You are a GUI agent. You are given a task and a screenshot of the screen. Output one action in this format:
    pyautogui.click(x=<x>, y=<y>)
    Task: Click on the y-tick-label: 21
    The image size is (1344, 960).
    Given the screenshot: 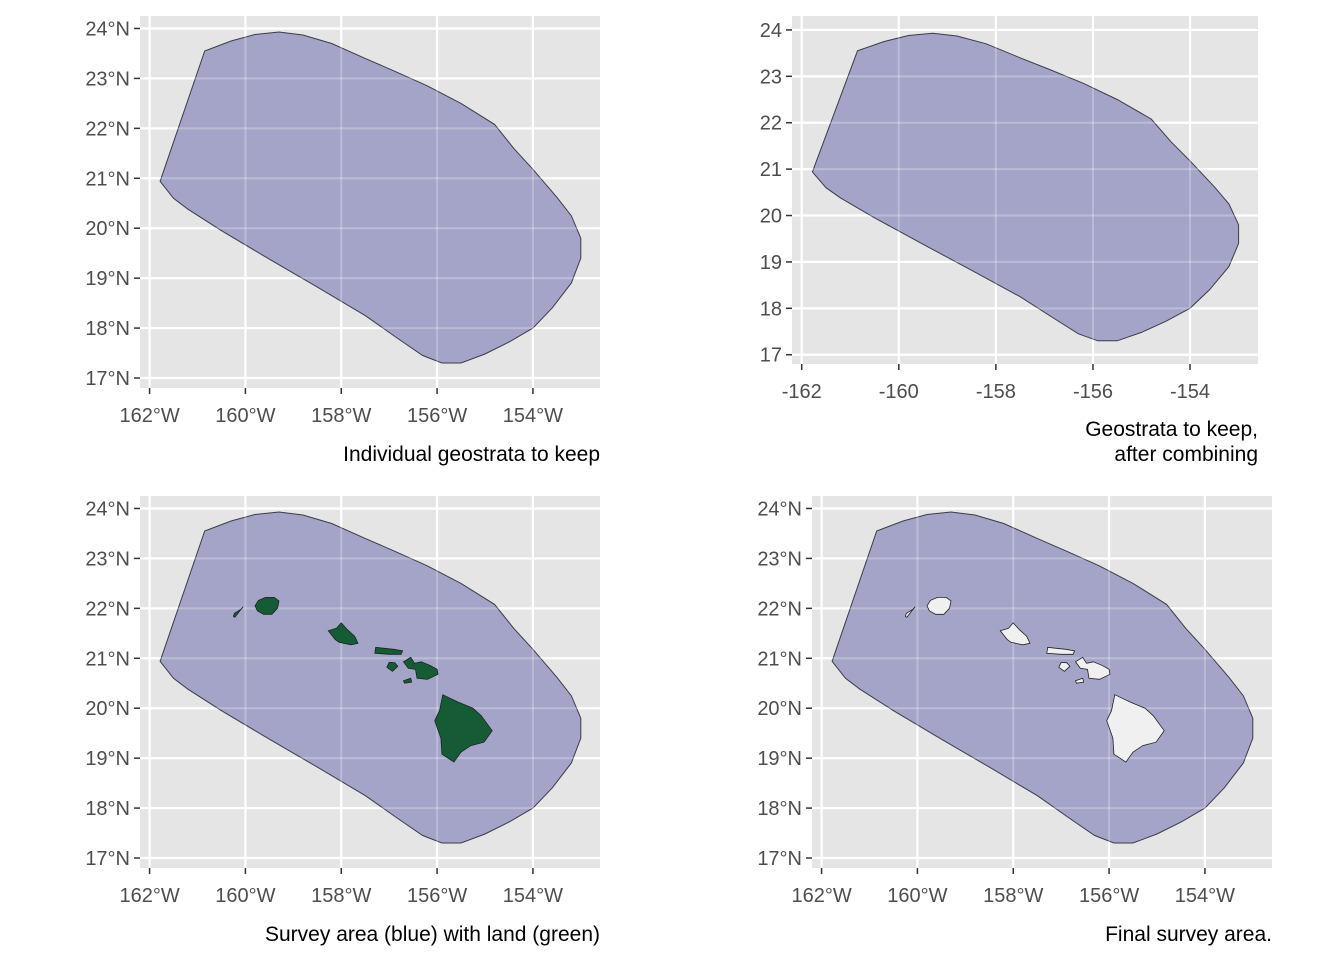 What is the action you would take?
    pyautogui.click(x=771, y=170)
    